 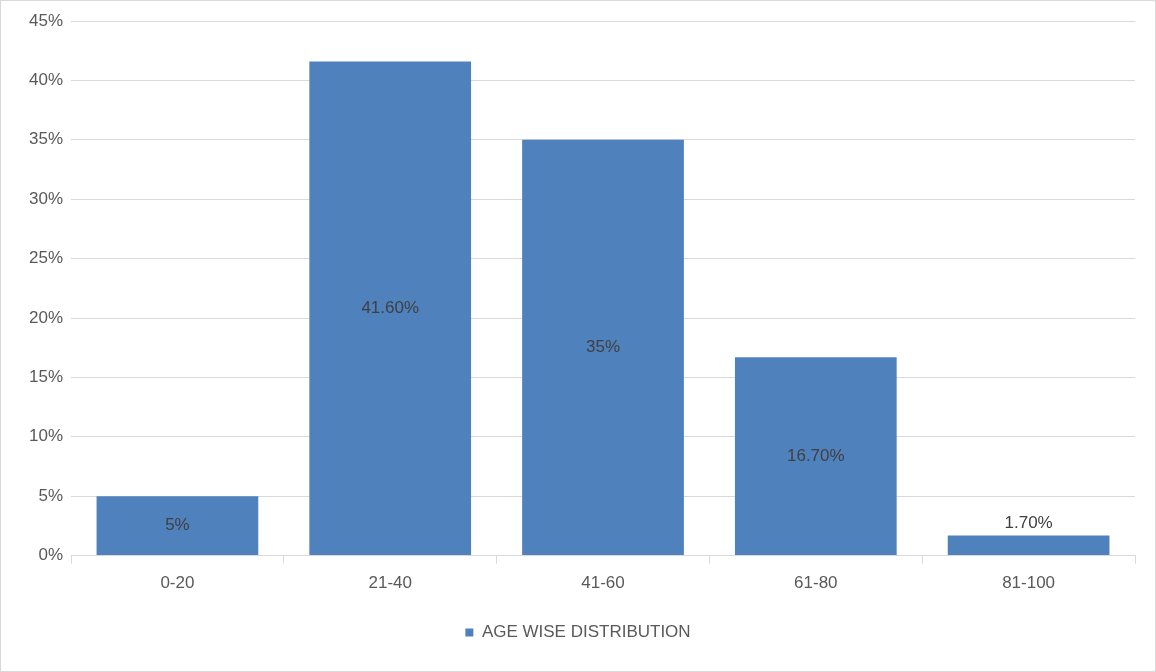 What do you see at coordinates (46, 20) in the screenshot?
I see `y-tick-label: 45%` at bounding box center [46, 20].